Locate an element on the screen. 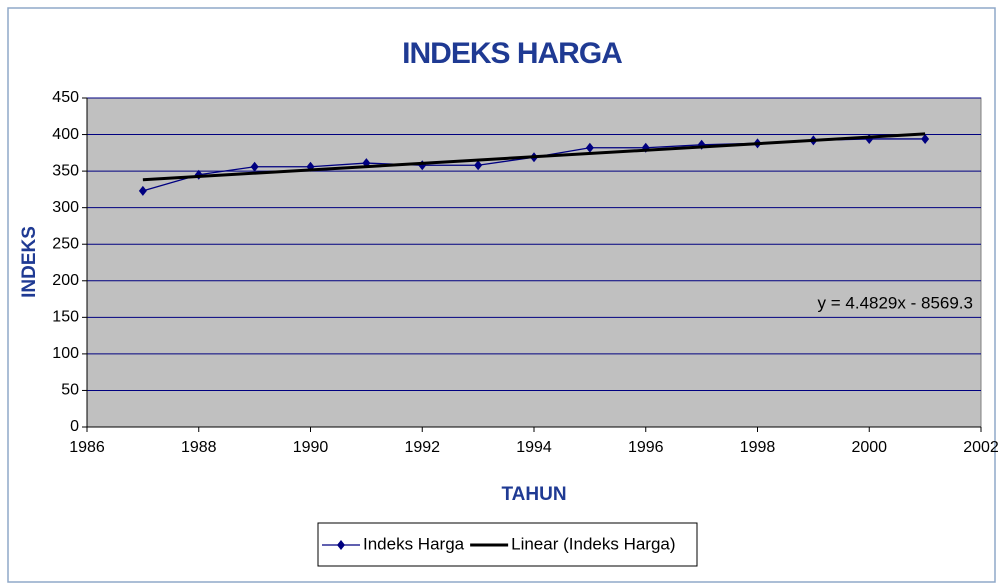 Image resolution: width=1002 pixels, height=583 pixels. x-tick-label: 2002 is located at coordinates (981, 447).